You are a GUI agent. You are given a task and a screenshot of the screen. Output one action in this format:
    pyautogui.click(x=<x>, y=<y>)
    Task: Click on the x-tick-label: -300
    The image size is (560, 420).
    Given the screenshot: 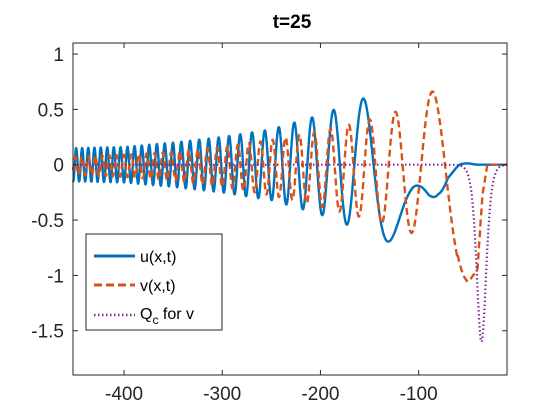 What is the action you would take?
    pyautogui.click(x=222, y=394)
    